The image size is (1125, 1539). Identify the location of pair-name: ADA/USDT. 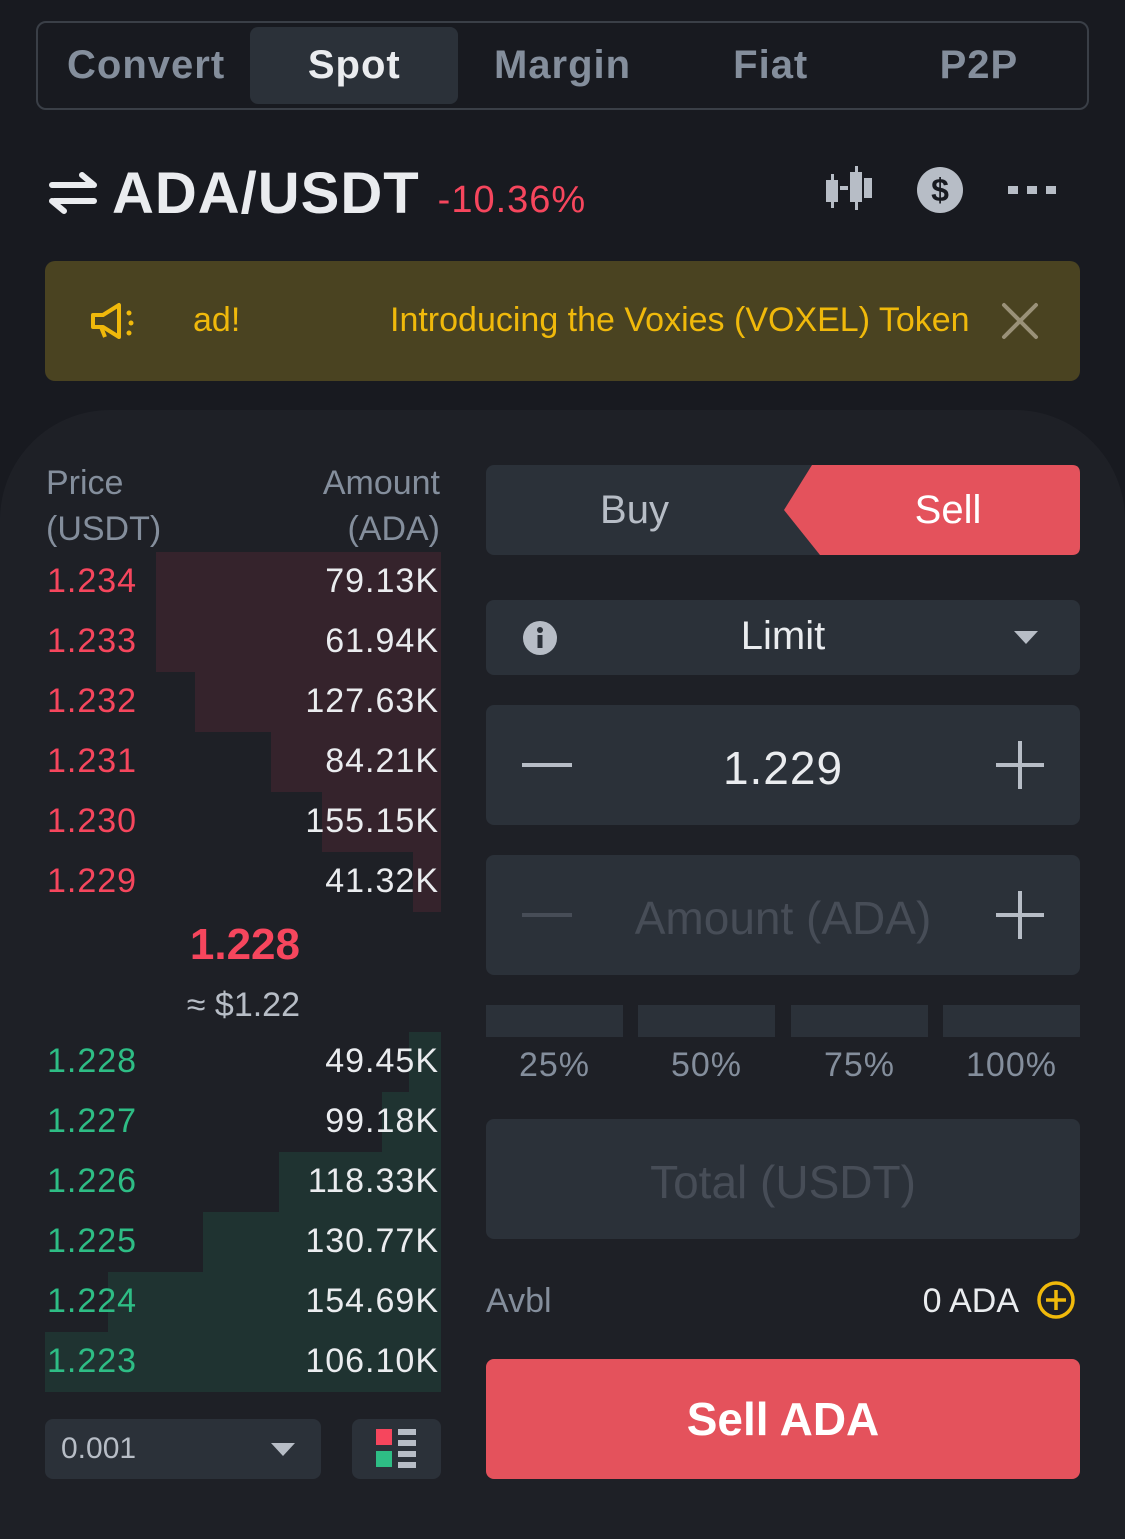
(266, 193).